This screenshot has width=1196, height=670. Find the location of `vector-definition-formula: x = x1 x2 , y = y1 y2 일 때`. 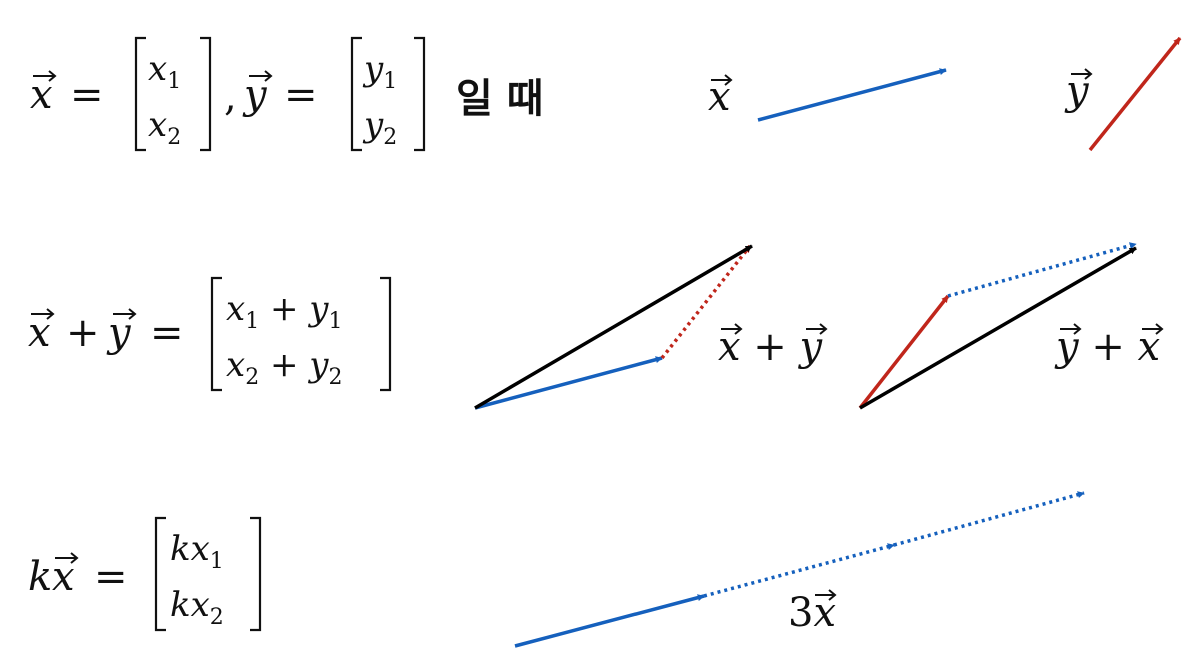

vector-definition-formula: x = x1 x2 , y = y1 y2 일 때 is located at coordinates (287, 94).